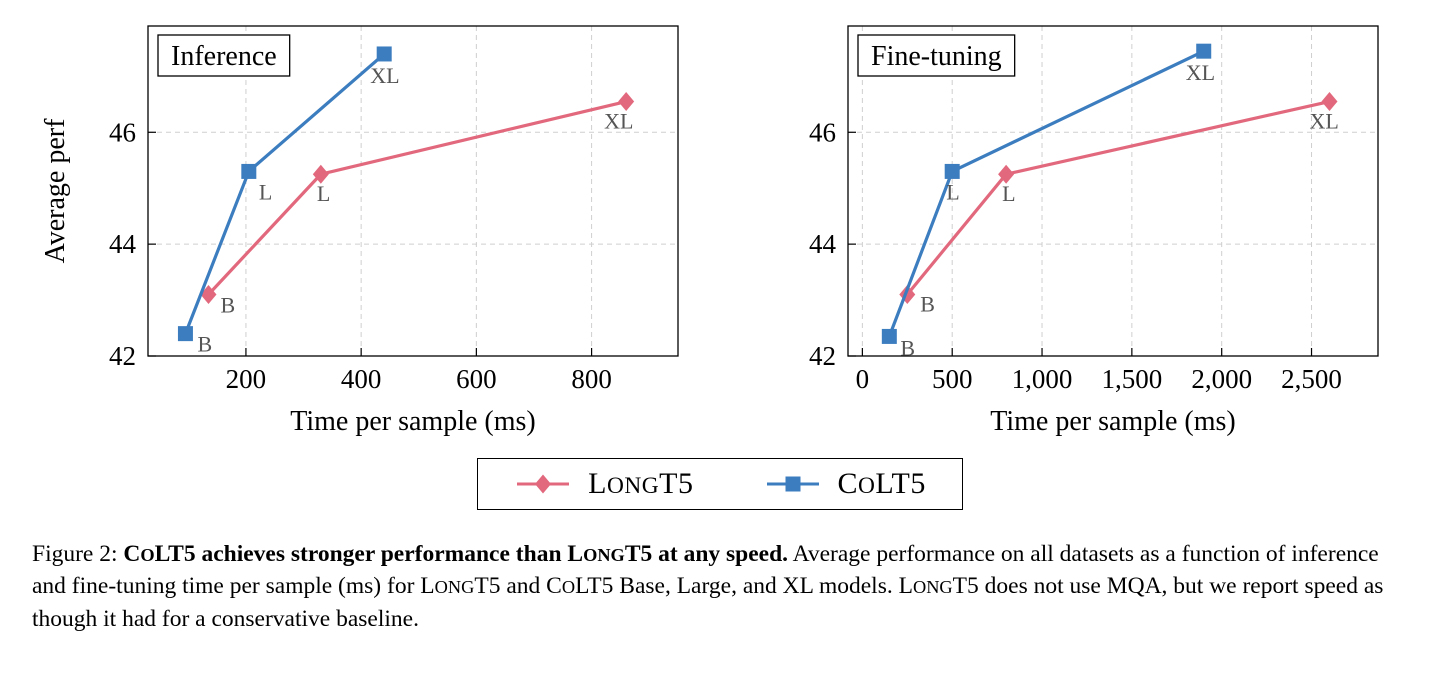  Describe the element at coordinates (881, 483) in the screenshot. I see `legend-label: CoLT5` at that location.